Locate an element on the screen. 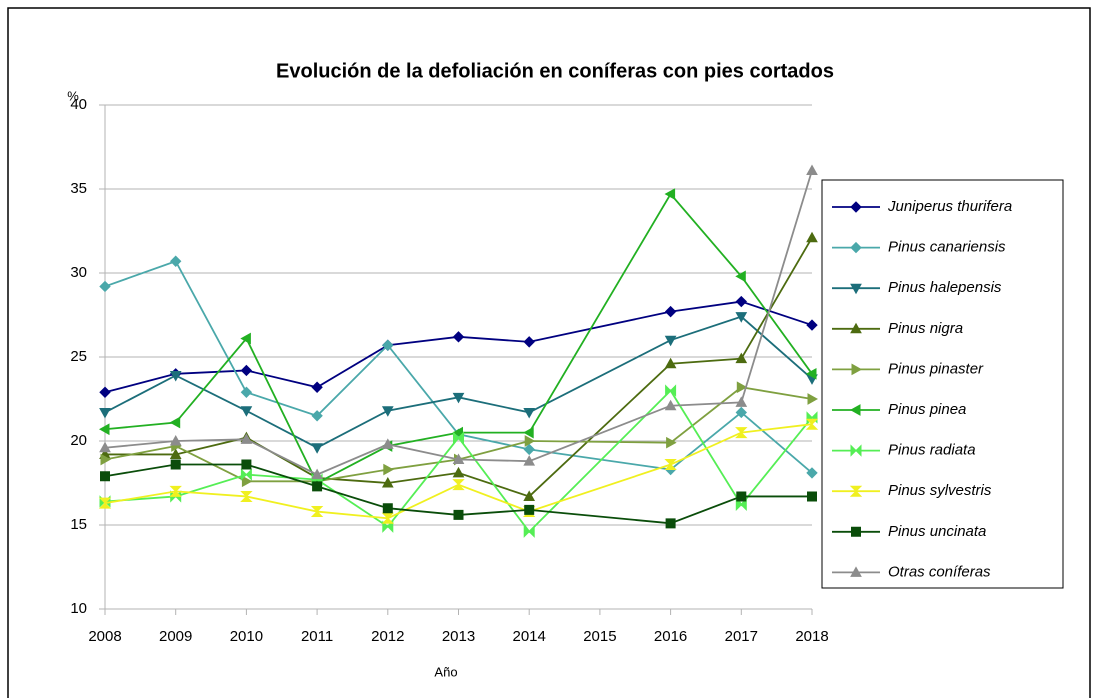 The image size is (1098, 698). y-tick-label: 35 is located at coordinates (78, 188).